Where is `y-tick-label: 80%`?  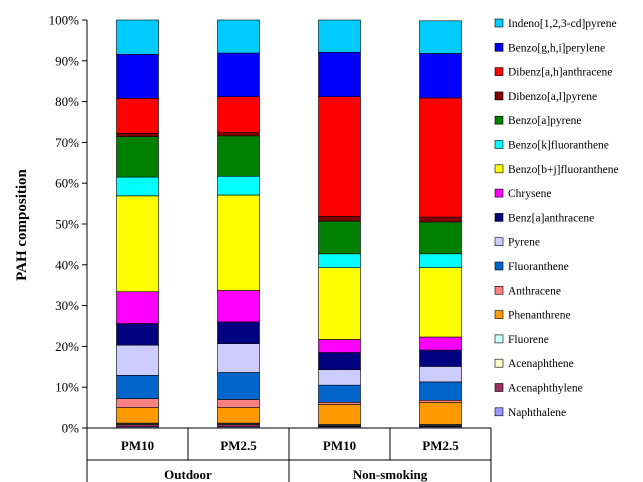 y-tick-label: 80% is located at coordinates (67, 101).